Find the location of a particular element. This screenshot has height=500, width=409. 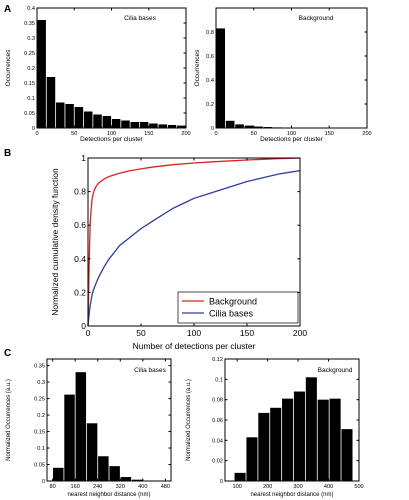

x-tick-label: 160 is located at coordinates (75, 487).